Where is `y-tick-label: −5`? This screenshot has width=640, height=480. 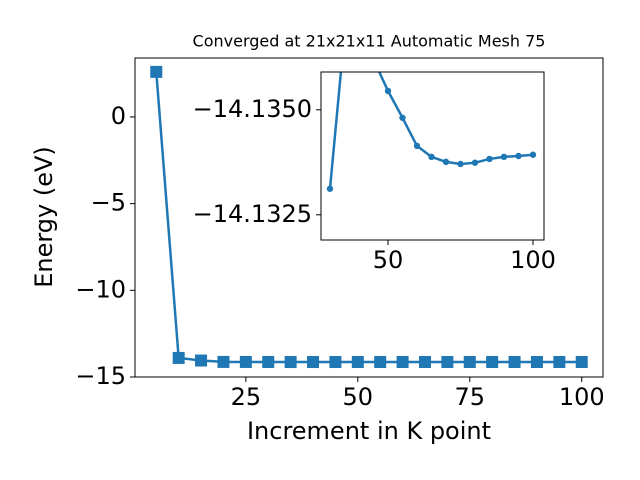
y-tick-label: −5 is located at coordinates (108, 203).